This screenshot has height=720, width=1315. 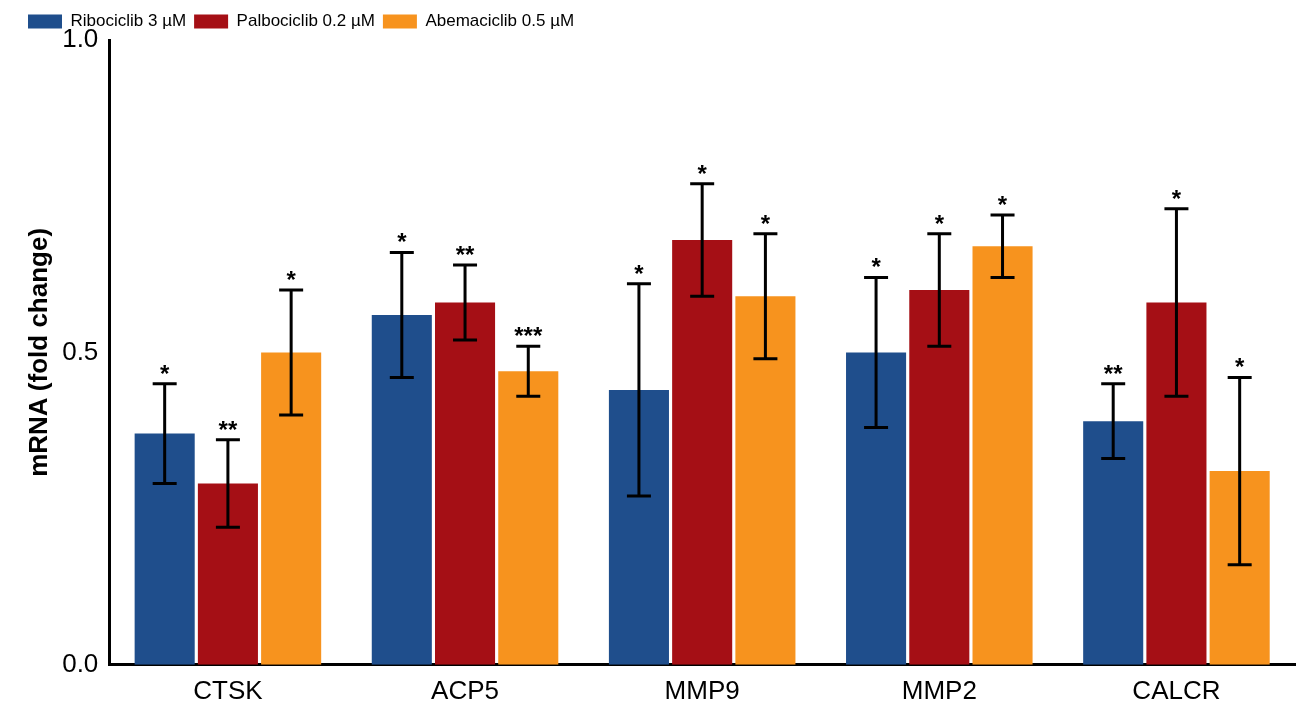 What do you see at coordinates (80, 662) in the screenshot?
I see `y-tick-label: 0.0` at bounding box center [80, 662].